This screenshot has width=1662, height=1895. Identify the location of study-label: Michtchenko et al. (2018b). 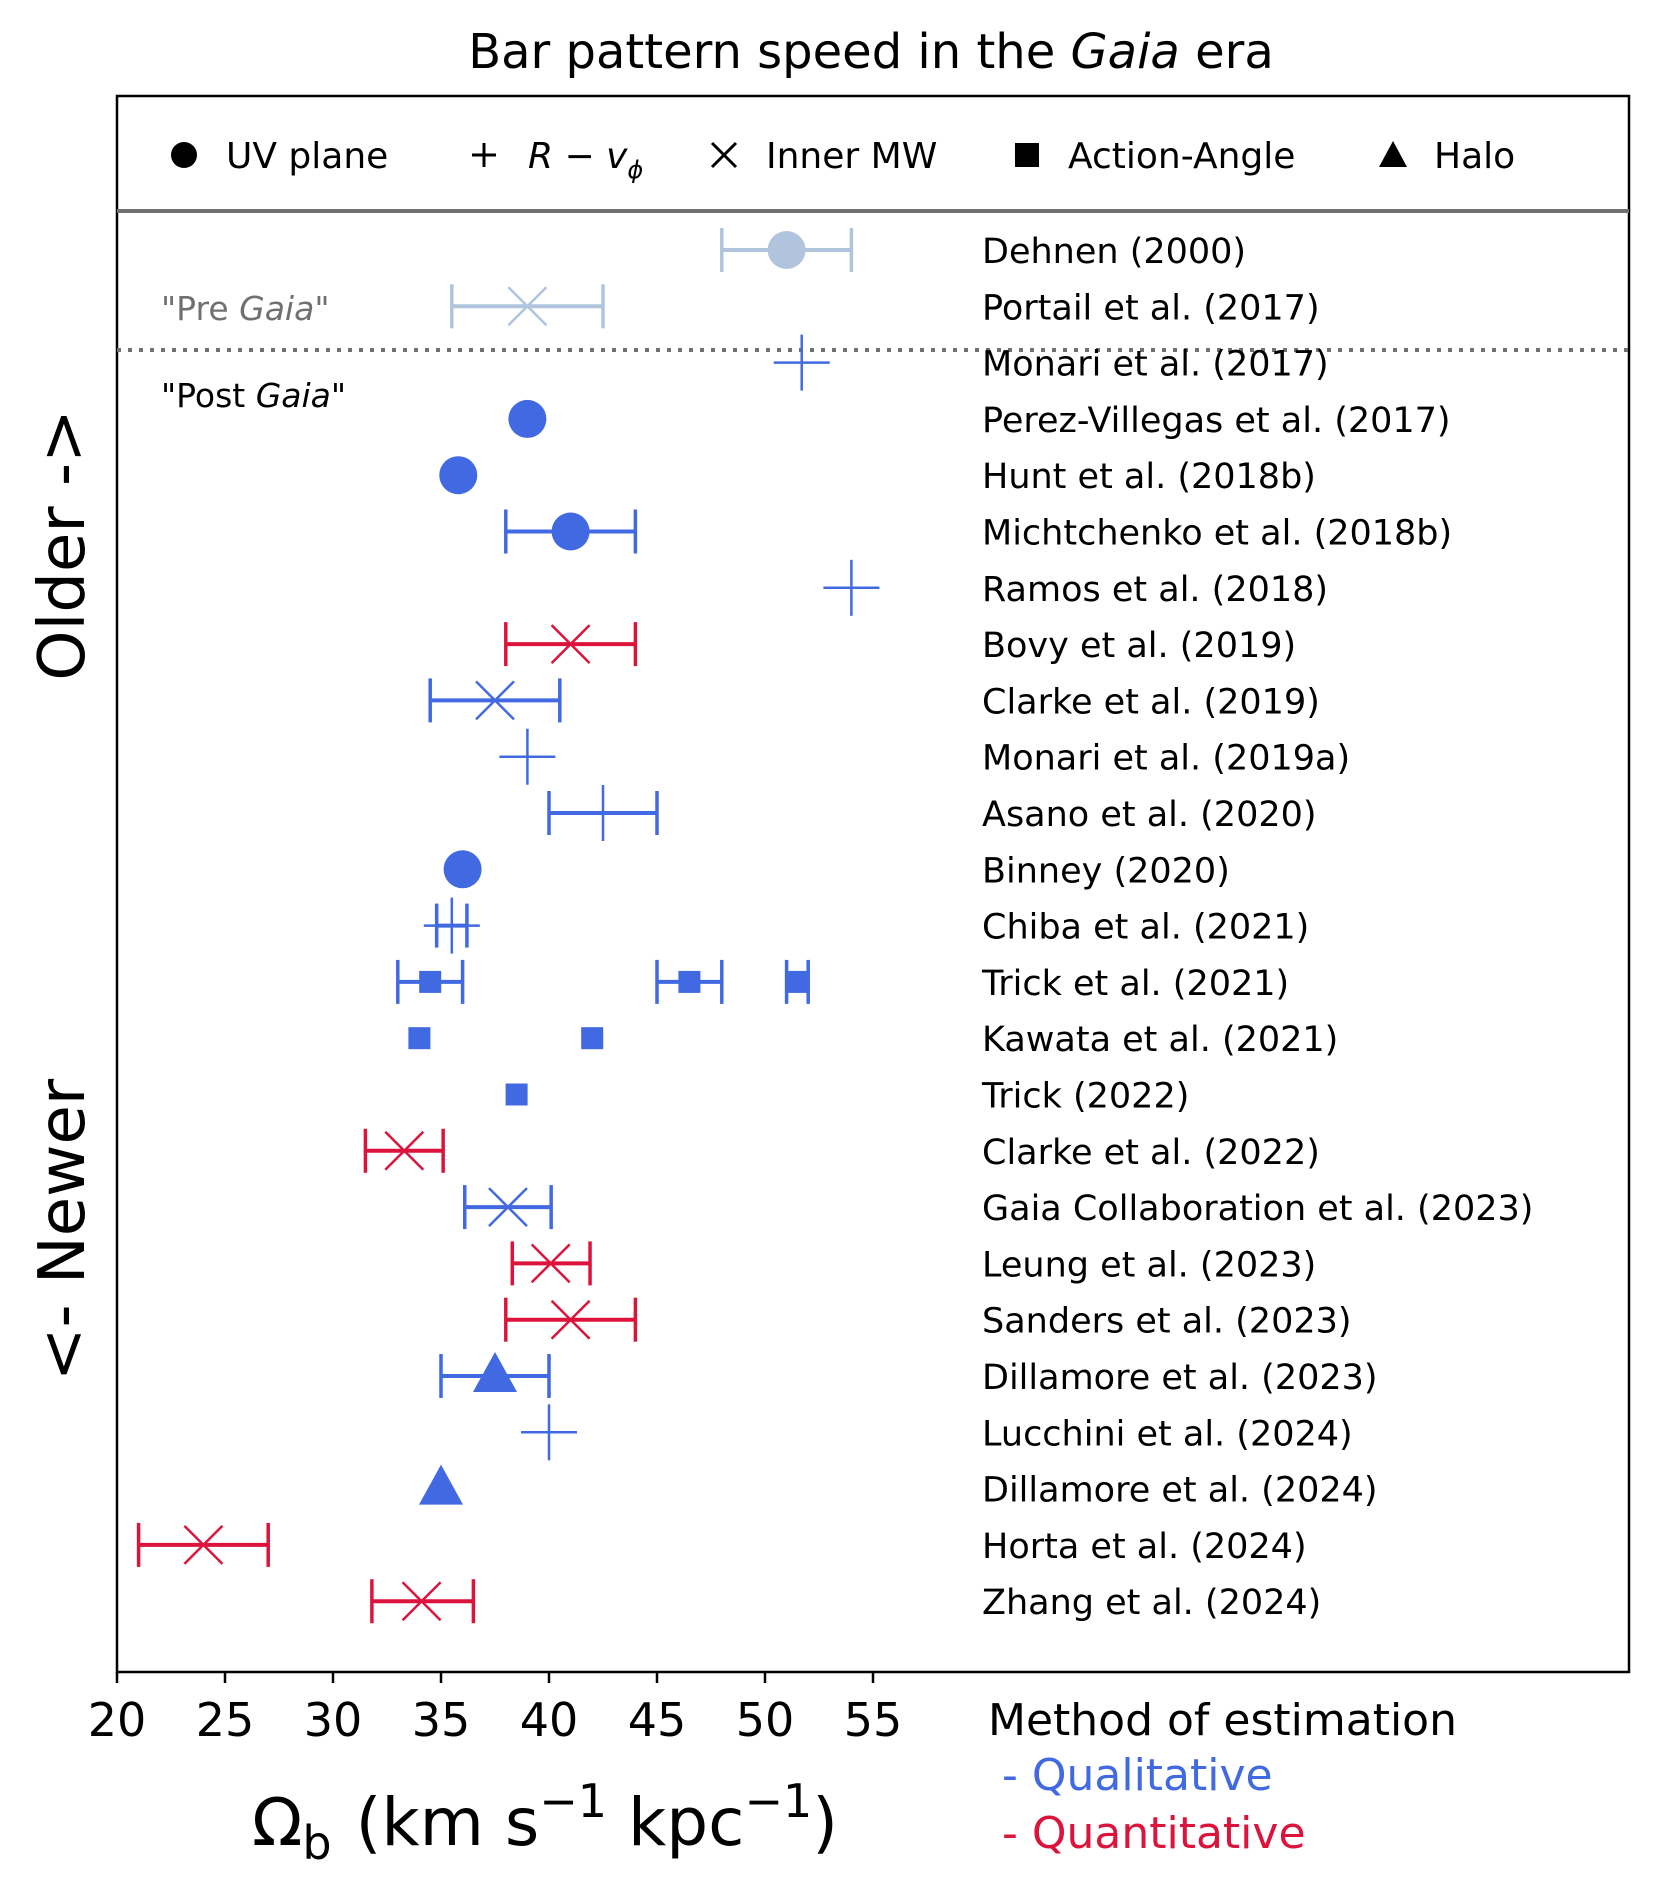
(1217, 534).